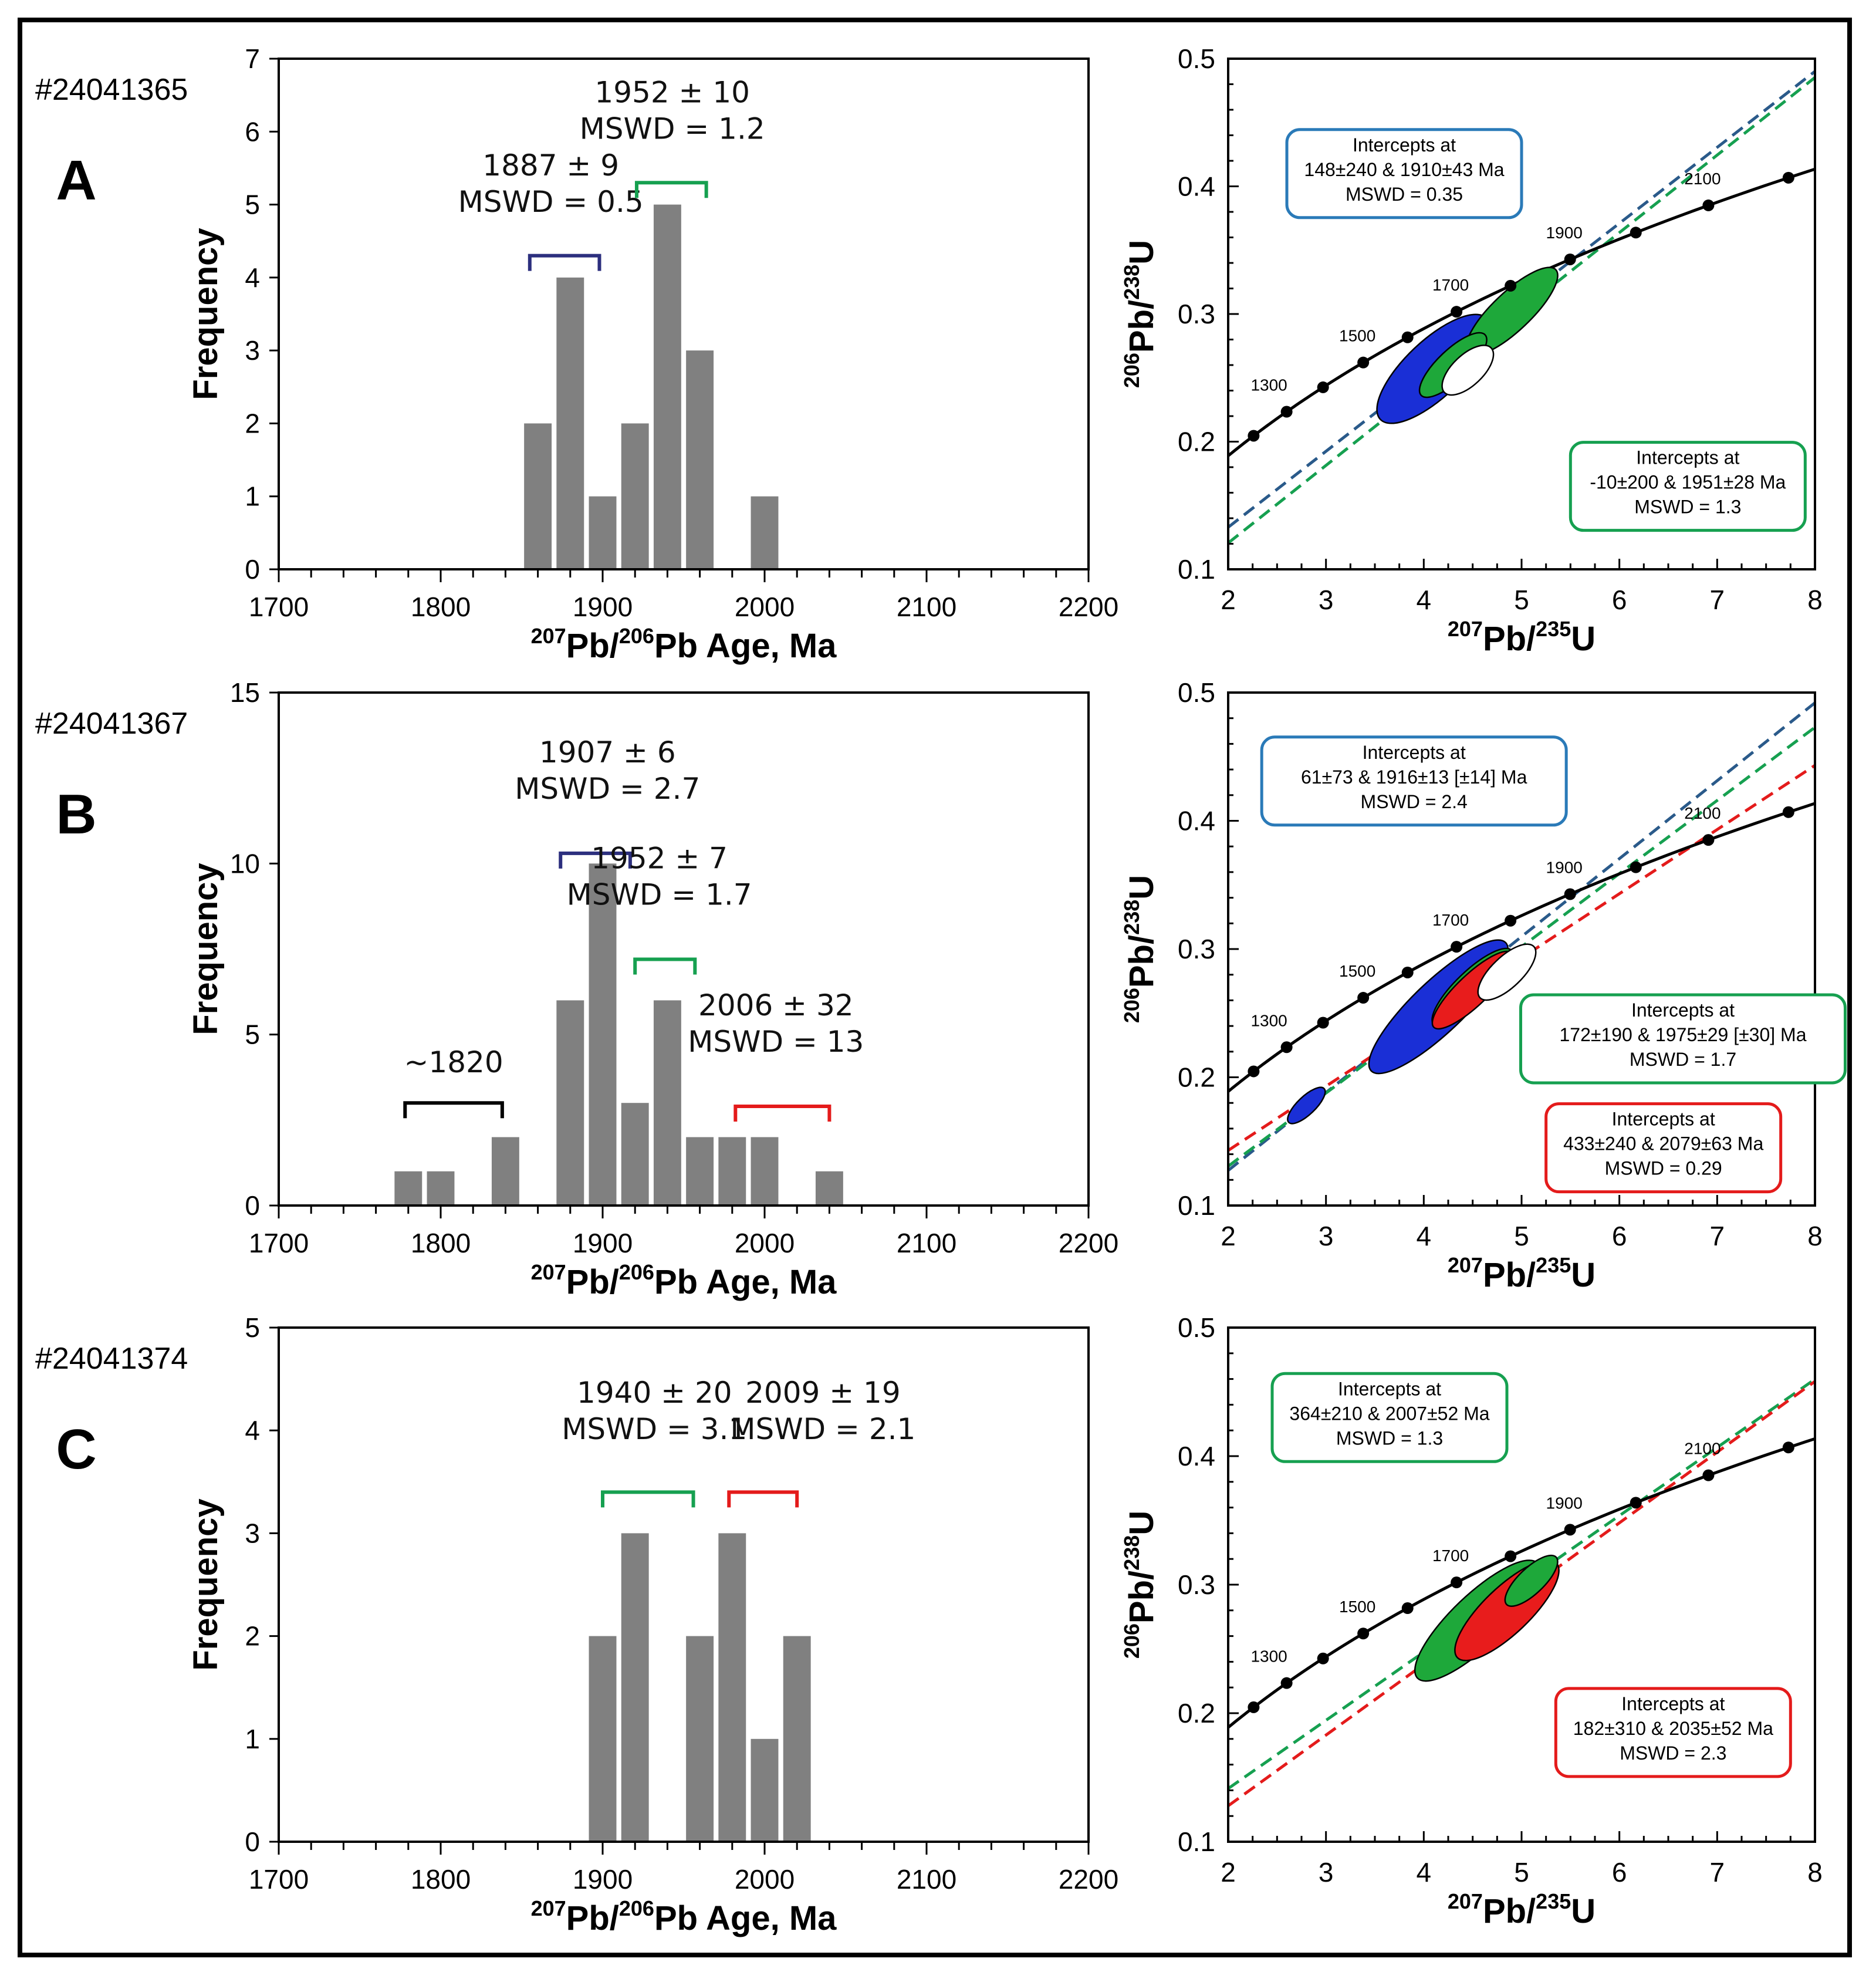 This screenshot has height=1982, width=1876. Describe the element at coordinates (206, 949) in the screenshot. I see `y-axis-label: Frequency` at that location.